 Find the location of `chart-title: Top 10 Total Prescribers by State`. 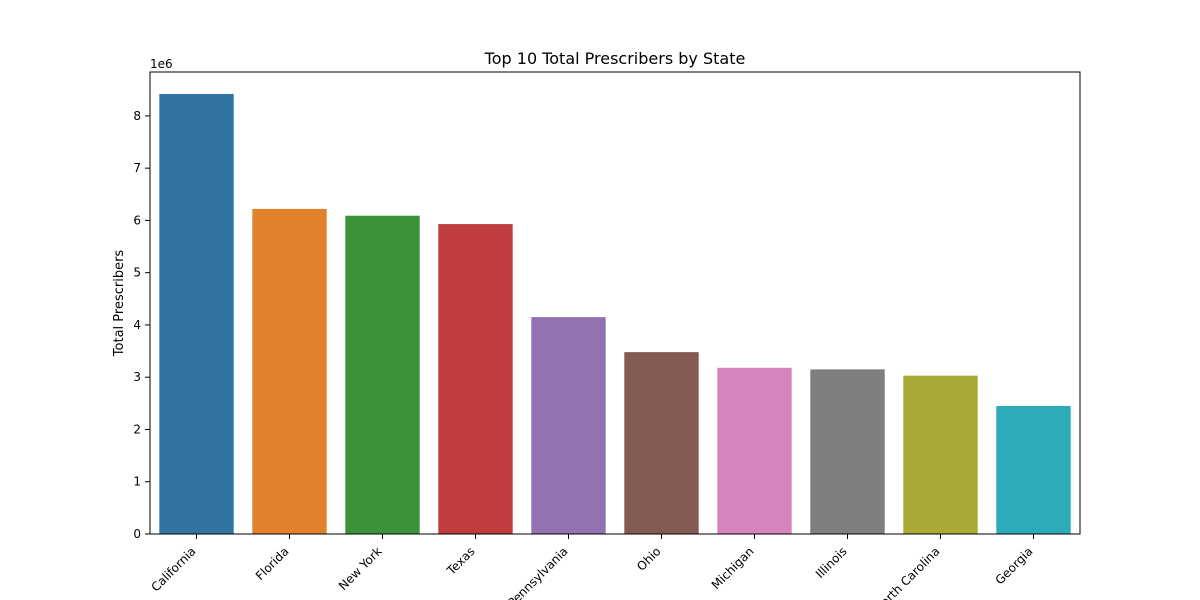

chart-title: Top 10 Total Prescribers by State is located at coordinates (615, 58).